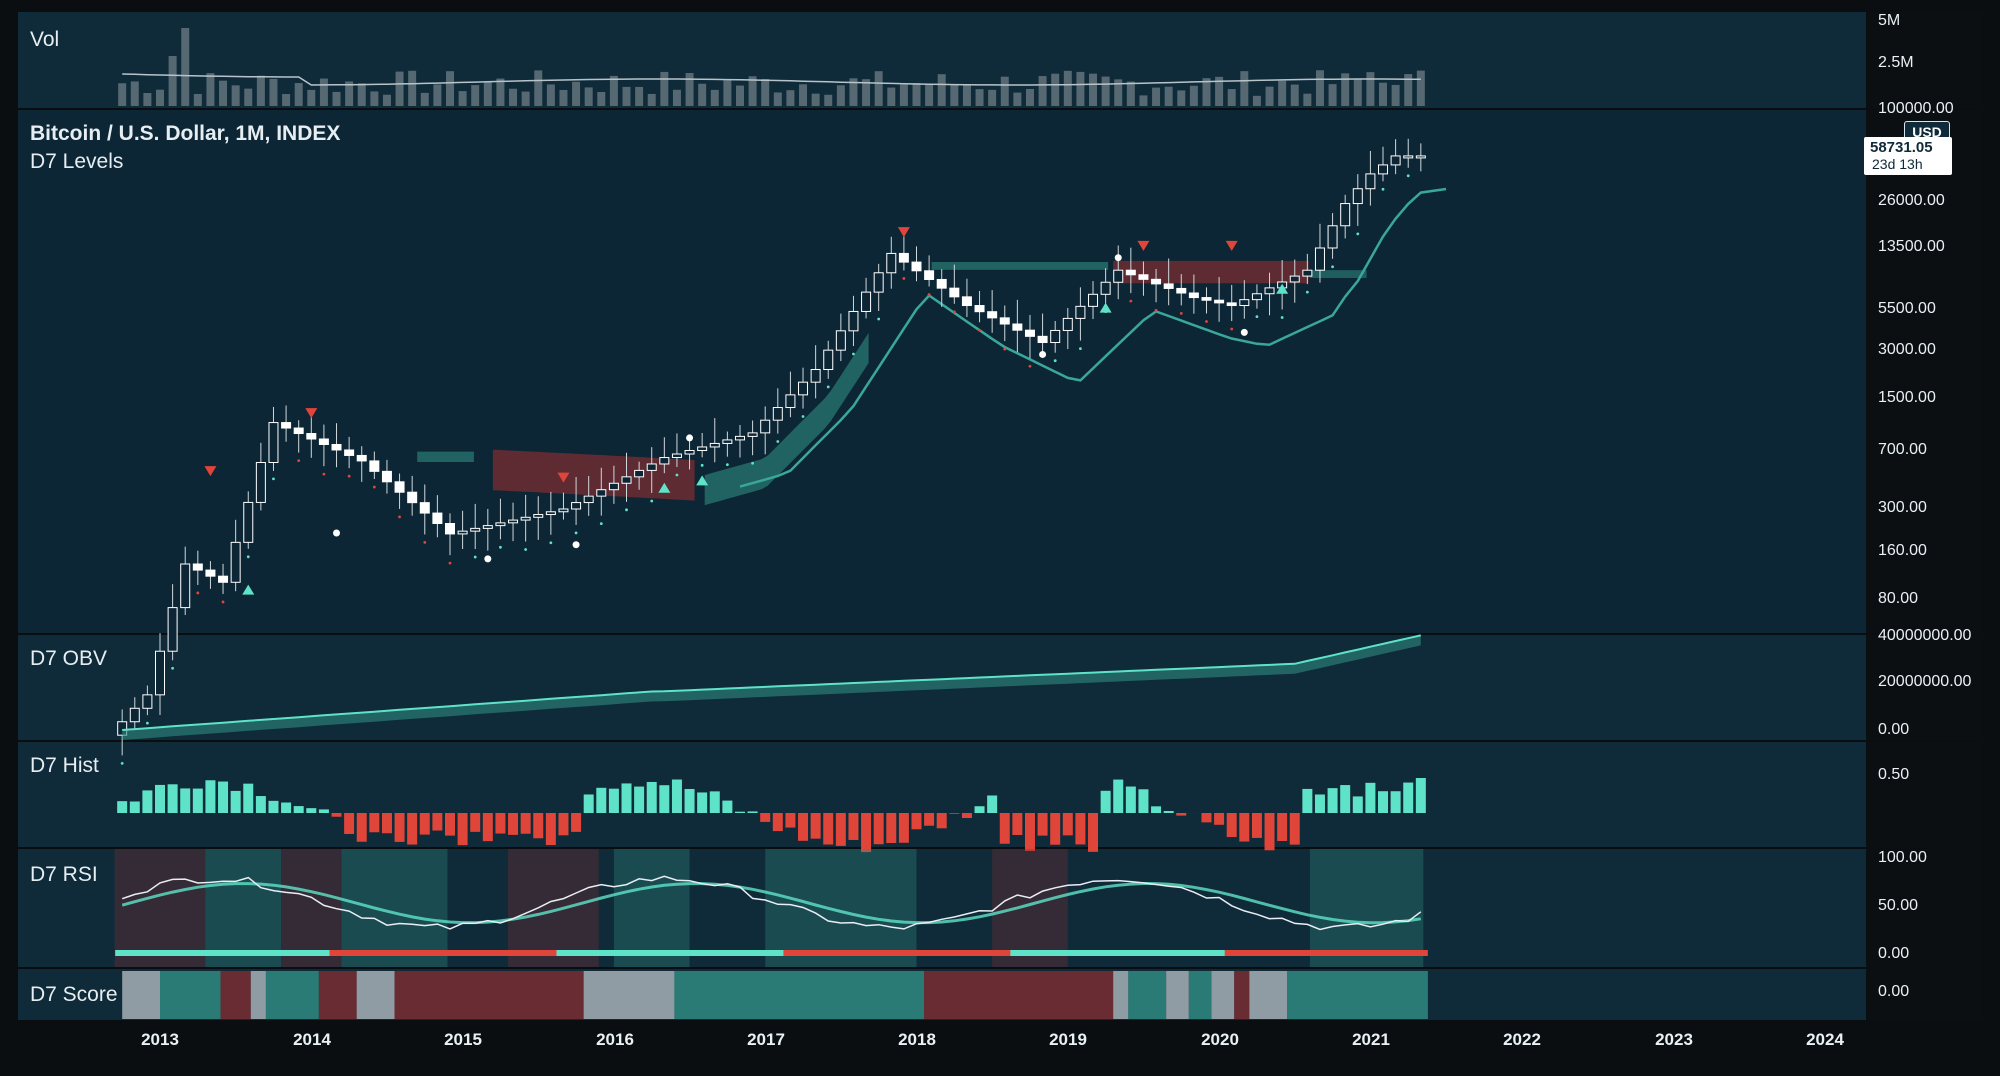 This screenshot has width=2000, height=1076. What do you see at coordinates (1674, 1039) in the screenshot?
I see `year-tick: 2023` at bounding box center [1674, 1039].